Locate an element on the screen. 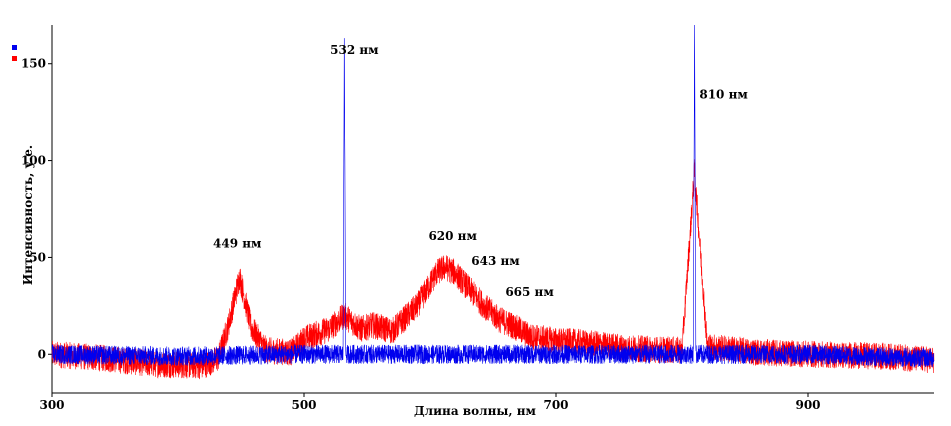 The height and width of the screenshot is (426, 951). peak-annotation: 532 нм is located at coordinates (354, 50).